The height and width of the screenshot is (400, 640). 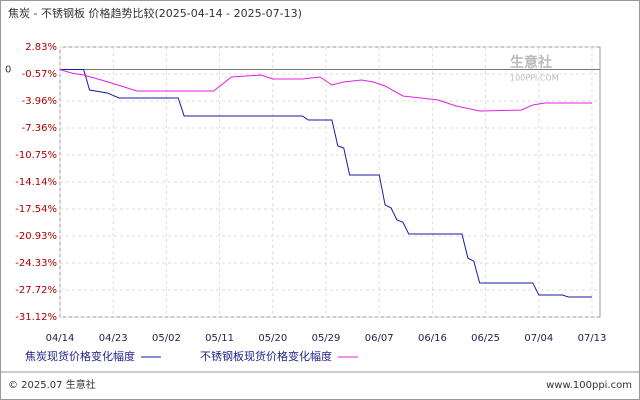 What do you see at coordinates (36, 263) in the screenshot?
I see `y-tick-label: -24.33%` at bounding box center [36, 263].